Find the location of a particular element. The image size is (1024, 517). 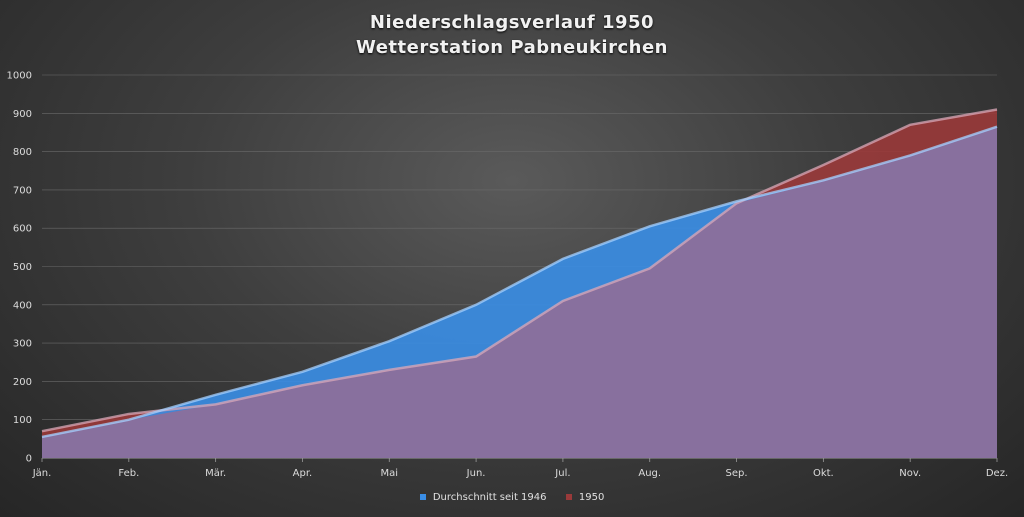

y-tick-label: 0 is located at coordinates (29, 459).